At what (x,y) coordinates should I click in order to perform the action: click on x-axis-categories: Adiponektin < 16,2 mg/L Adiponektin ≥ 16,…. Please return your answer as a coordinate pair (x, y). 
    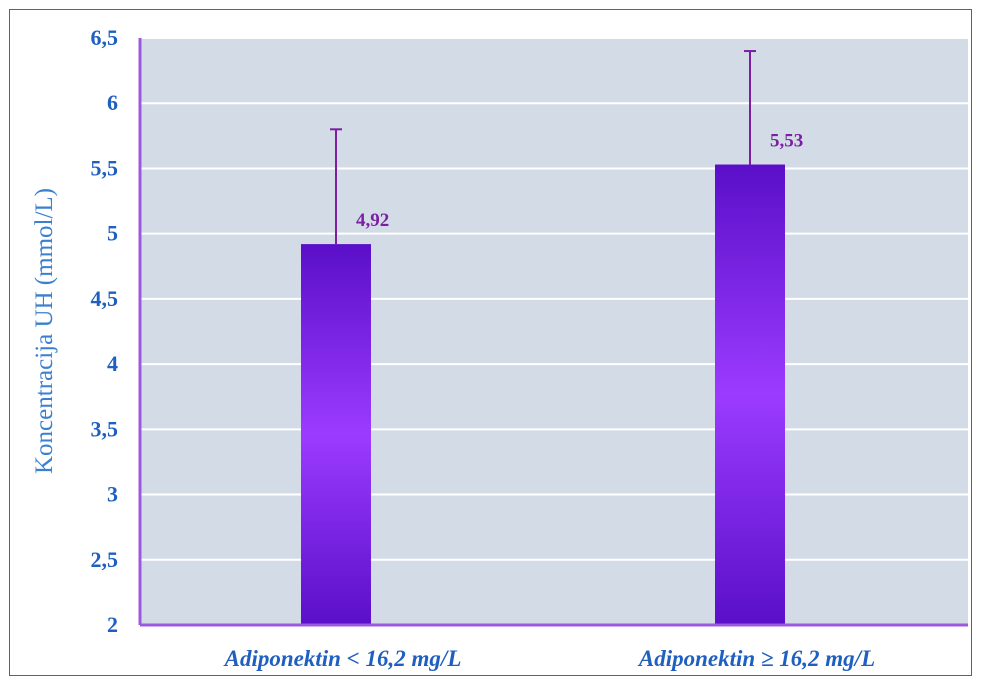
    Looking at the image, I should click on (549, 658).